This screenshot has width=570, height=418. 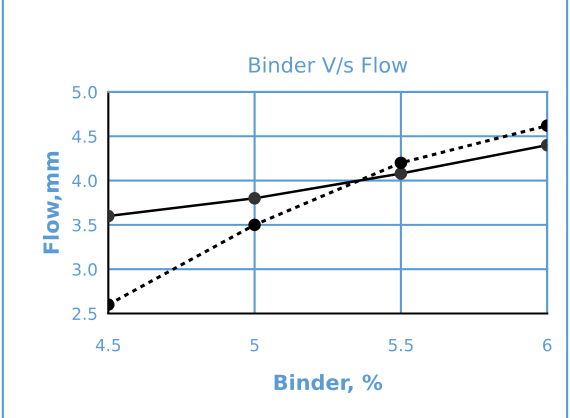 I want to click on x-tick-label: 5.5, so click(x=400, y=345).